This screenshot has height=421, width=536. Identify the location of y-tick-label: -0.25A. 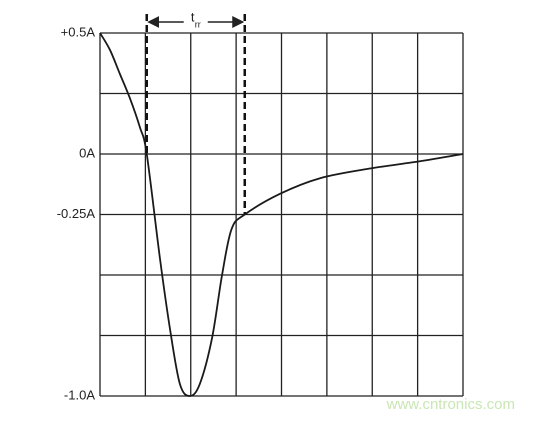
(76, 213).